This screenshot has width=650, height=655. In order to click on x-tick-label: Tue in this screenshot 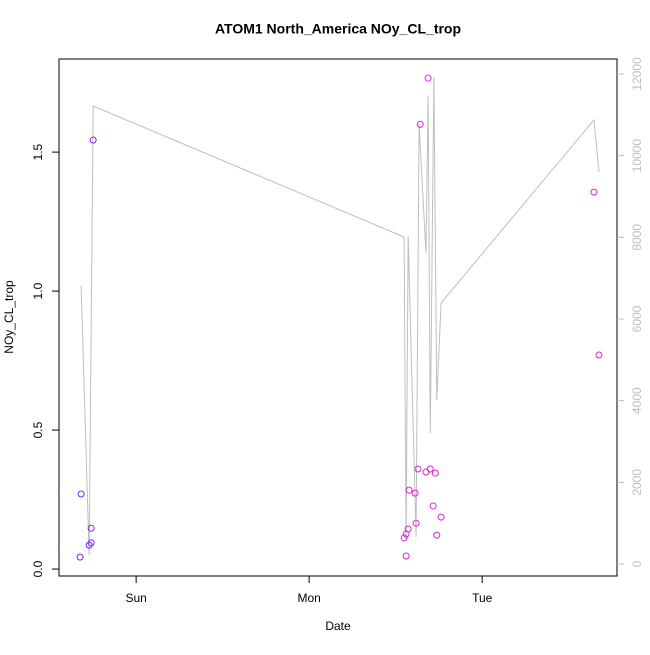, I will do `click(482, 598)`.